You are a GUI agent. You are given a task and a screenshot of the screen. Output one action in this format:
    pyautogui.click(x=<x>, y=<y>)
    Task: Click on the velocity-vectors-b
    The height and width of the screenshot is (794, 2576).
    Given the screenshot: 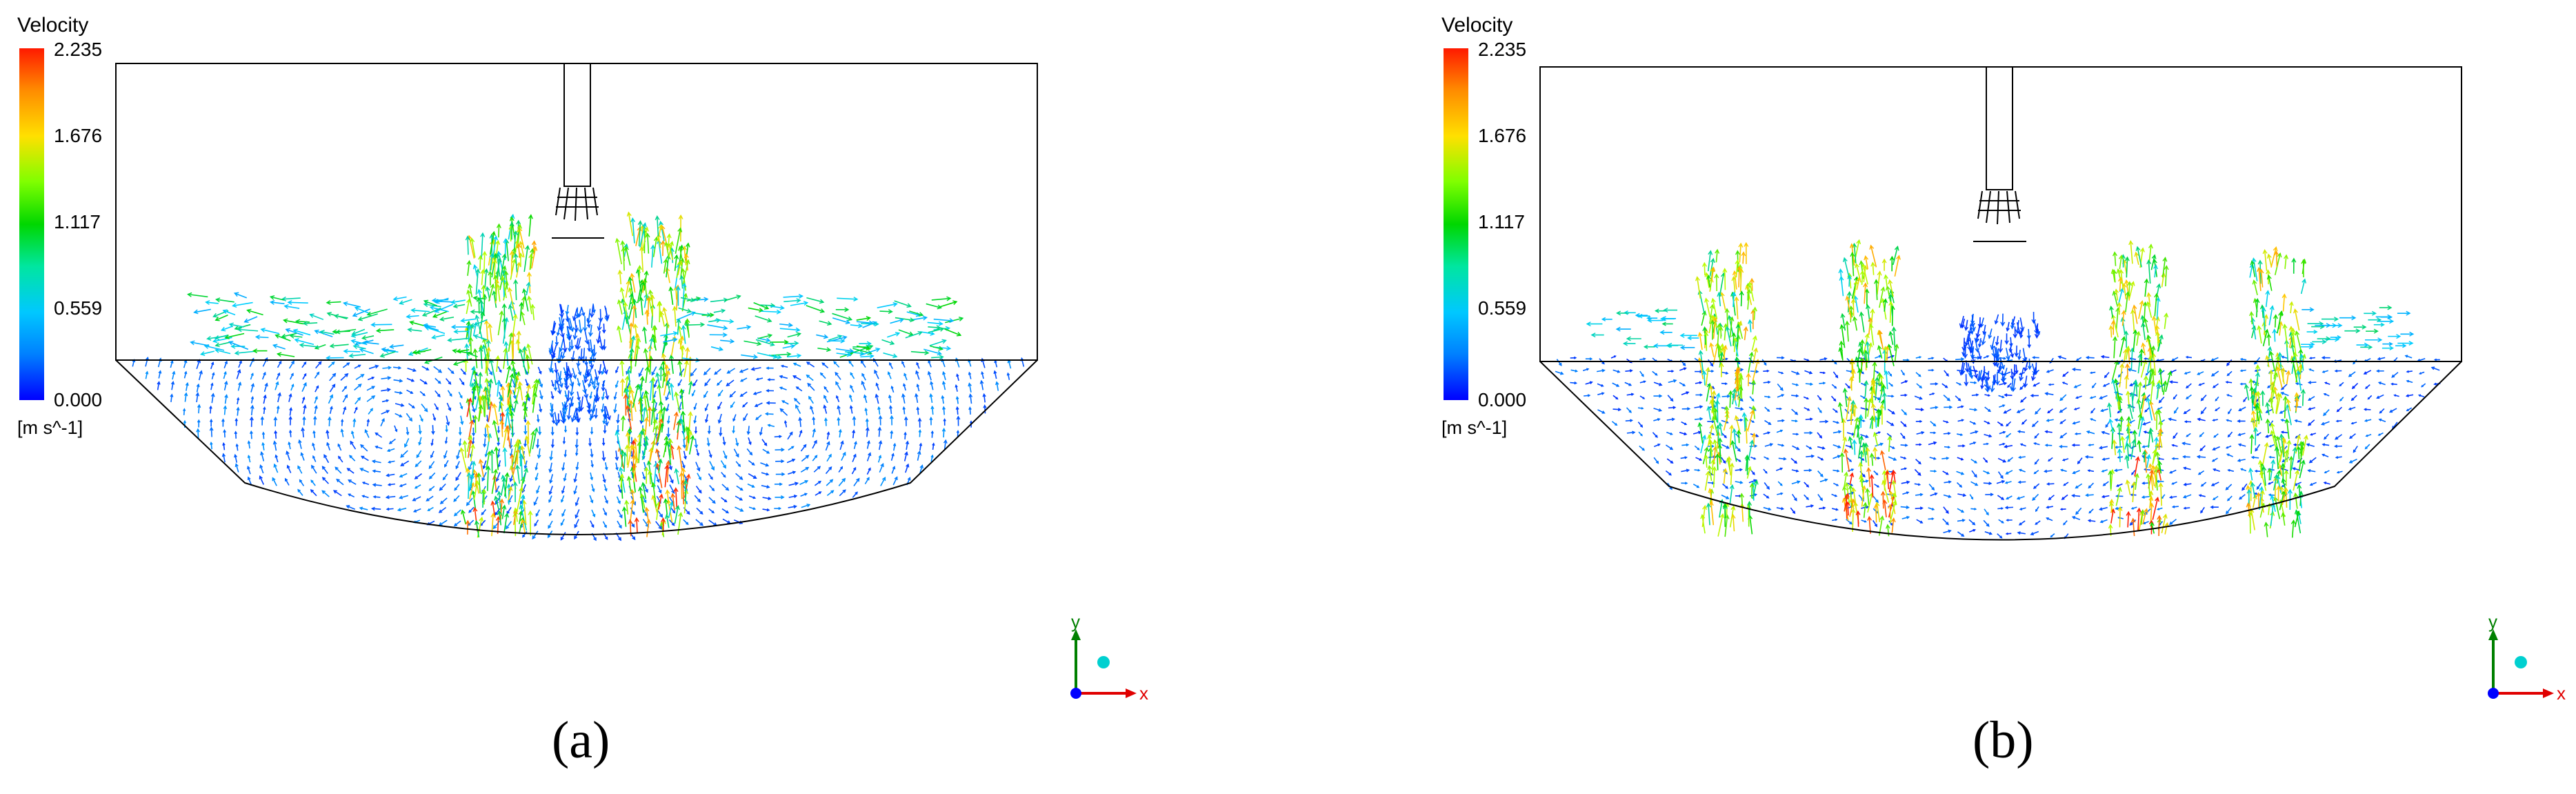 What is the action you would take?
    pyautogui.click(x=1998, y=389)
    